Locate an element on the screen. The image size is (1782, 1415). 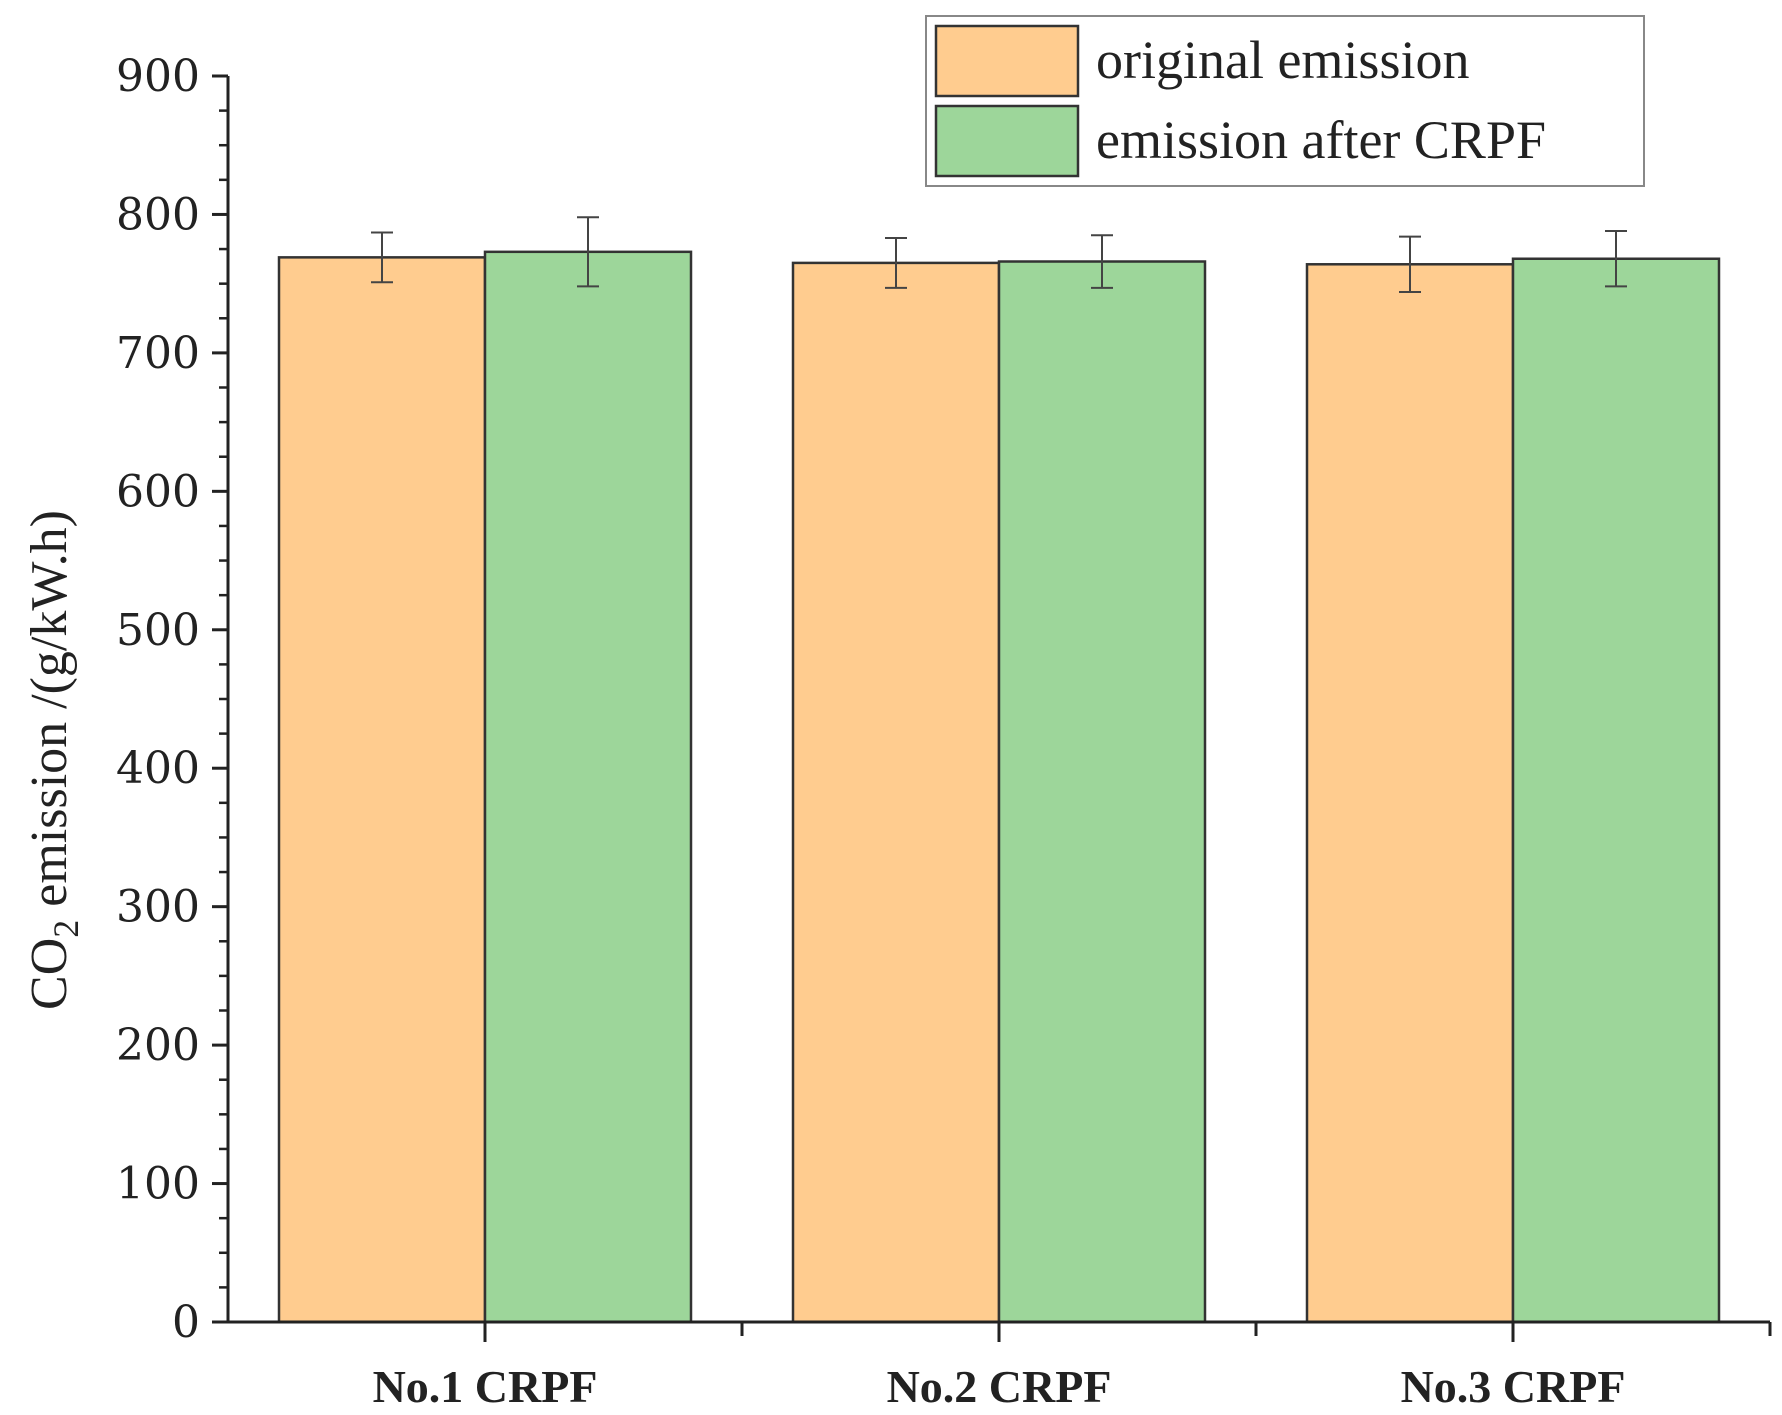
y-tick-label: 0 is located at coordinates (186, 1322).